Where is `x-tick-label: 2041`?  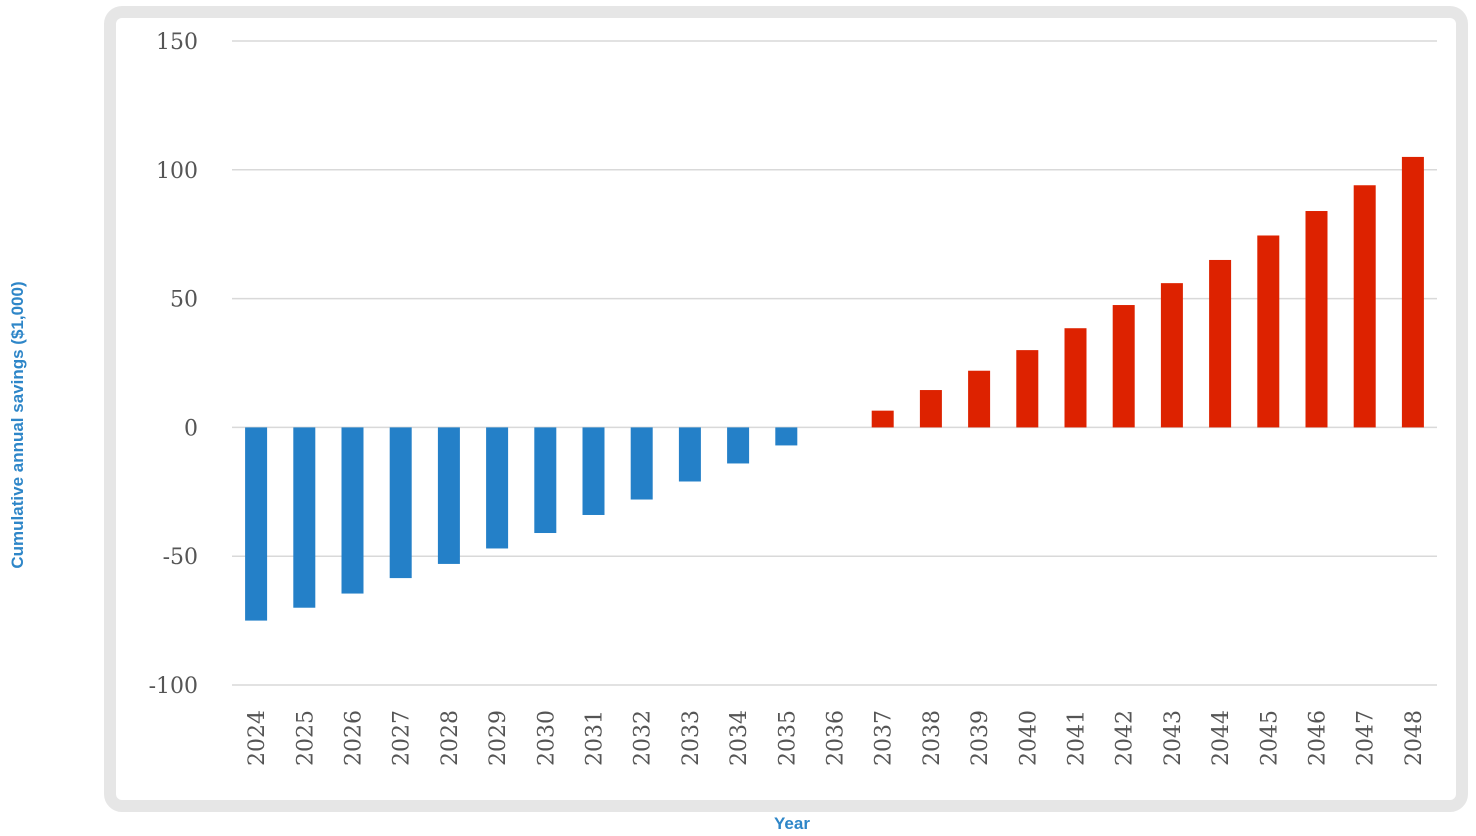
x-tick-label: 2041 is located at coordinates (1077, 738).